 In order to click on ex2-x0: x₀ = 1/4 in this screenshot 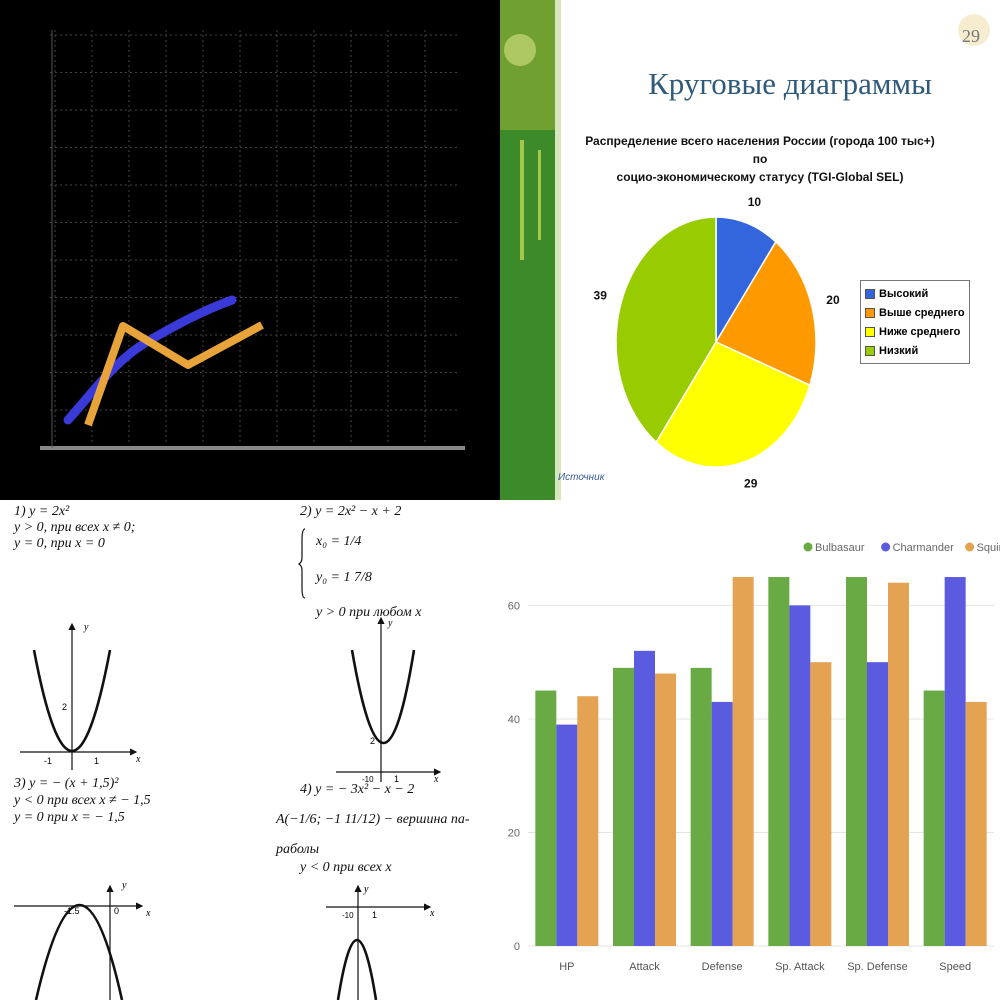, I will do `click(339, 541)`.